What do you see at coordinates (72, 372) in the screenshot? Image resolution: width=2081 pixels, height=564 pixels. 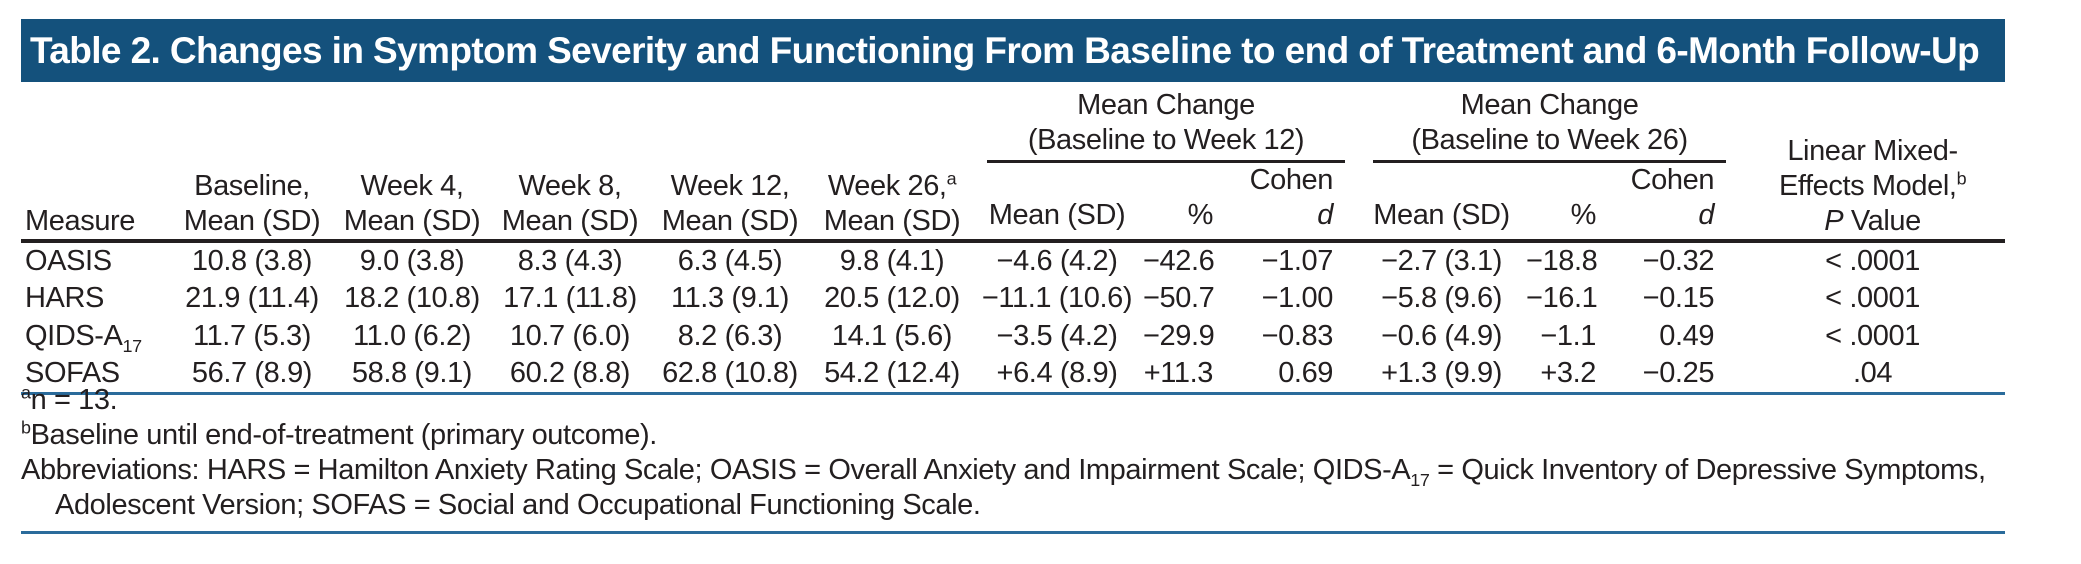 I see `row-label-sofas: SOFAS` at bounding box center [72, 372].